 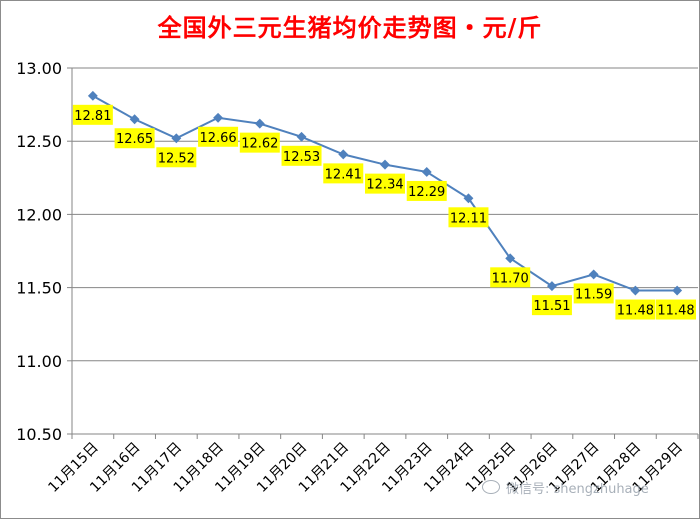 What do you see at coordinates (39, 68) in the screenshot?
I see `y-tick-label: 13.00` at bounding box center [39, 68].